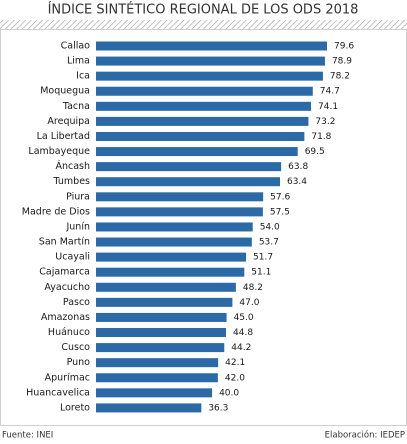 The height and width of the screenshot is (444, 407). What do you see at coordinates (244, 318) in the screenshot?
I see `value-label: 45.0` at bounding box center [244, 318].